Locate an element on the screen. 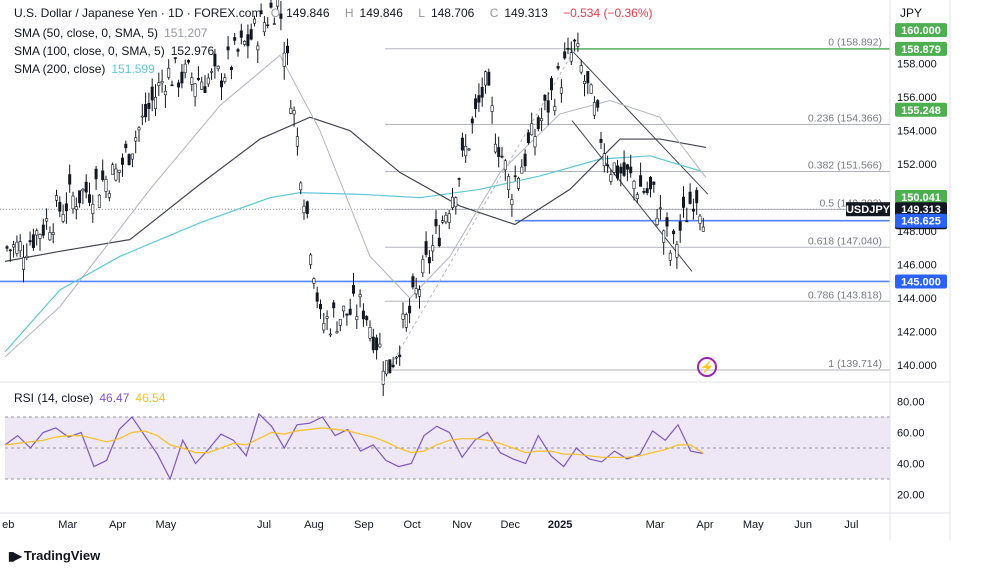 The image size is (991, 575). sma50-legend: SMA (50, close, 0, SMA, 5) 151.207 is located at coordinates (113, 33).